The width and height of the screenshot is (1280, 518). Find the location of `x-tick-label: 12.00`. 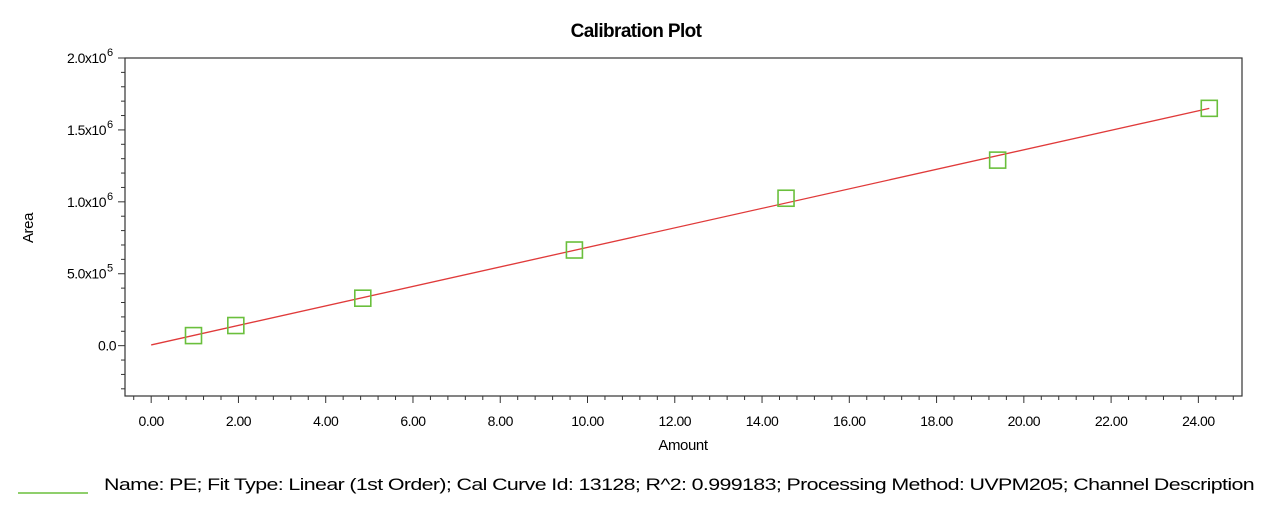

x-tick-label: 12.00 is located at coordinates (675, 421).